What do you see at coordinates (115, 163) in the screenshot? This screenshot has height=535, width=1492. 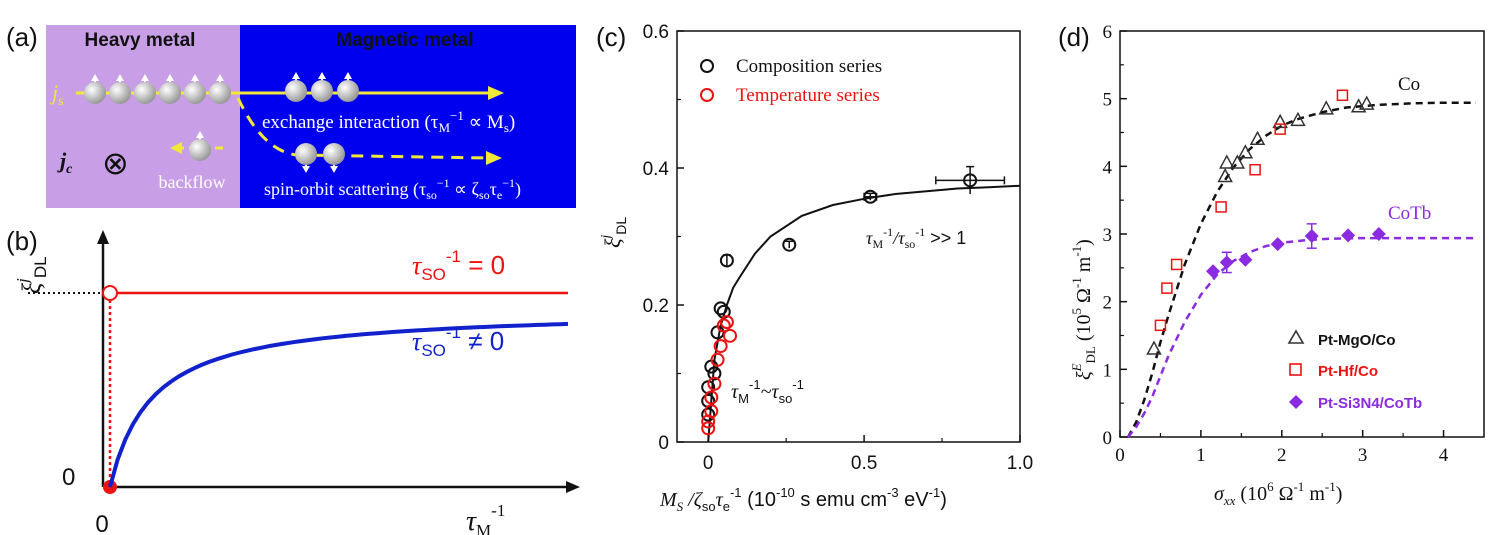 I see `charge-current-into-page-icon: ⊗` at bounding box center [115, 163].